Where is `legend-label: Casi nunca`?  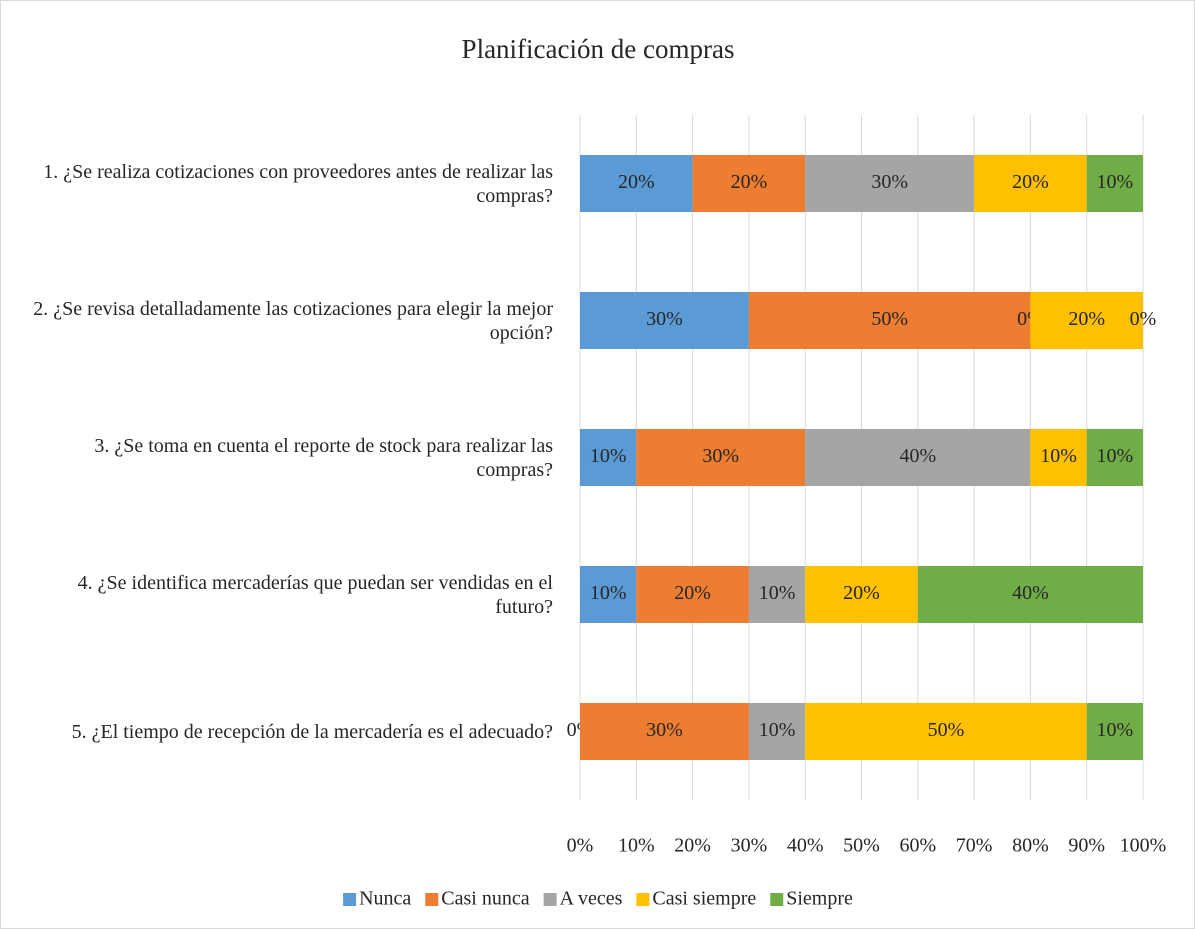 legend-label: Casi nunca is located at coordinates (485, 899).